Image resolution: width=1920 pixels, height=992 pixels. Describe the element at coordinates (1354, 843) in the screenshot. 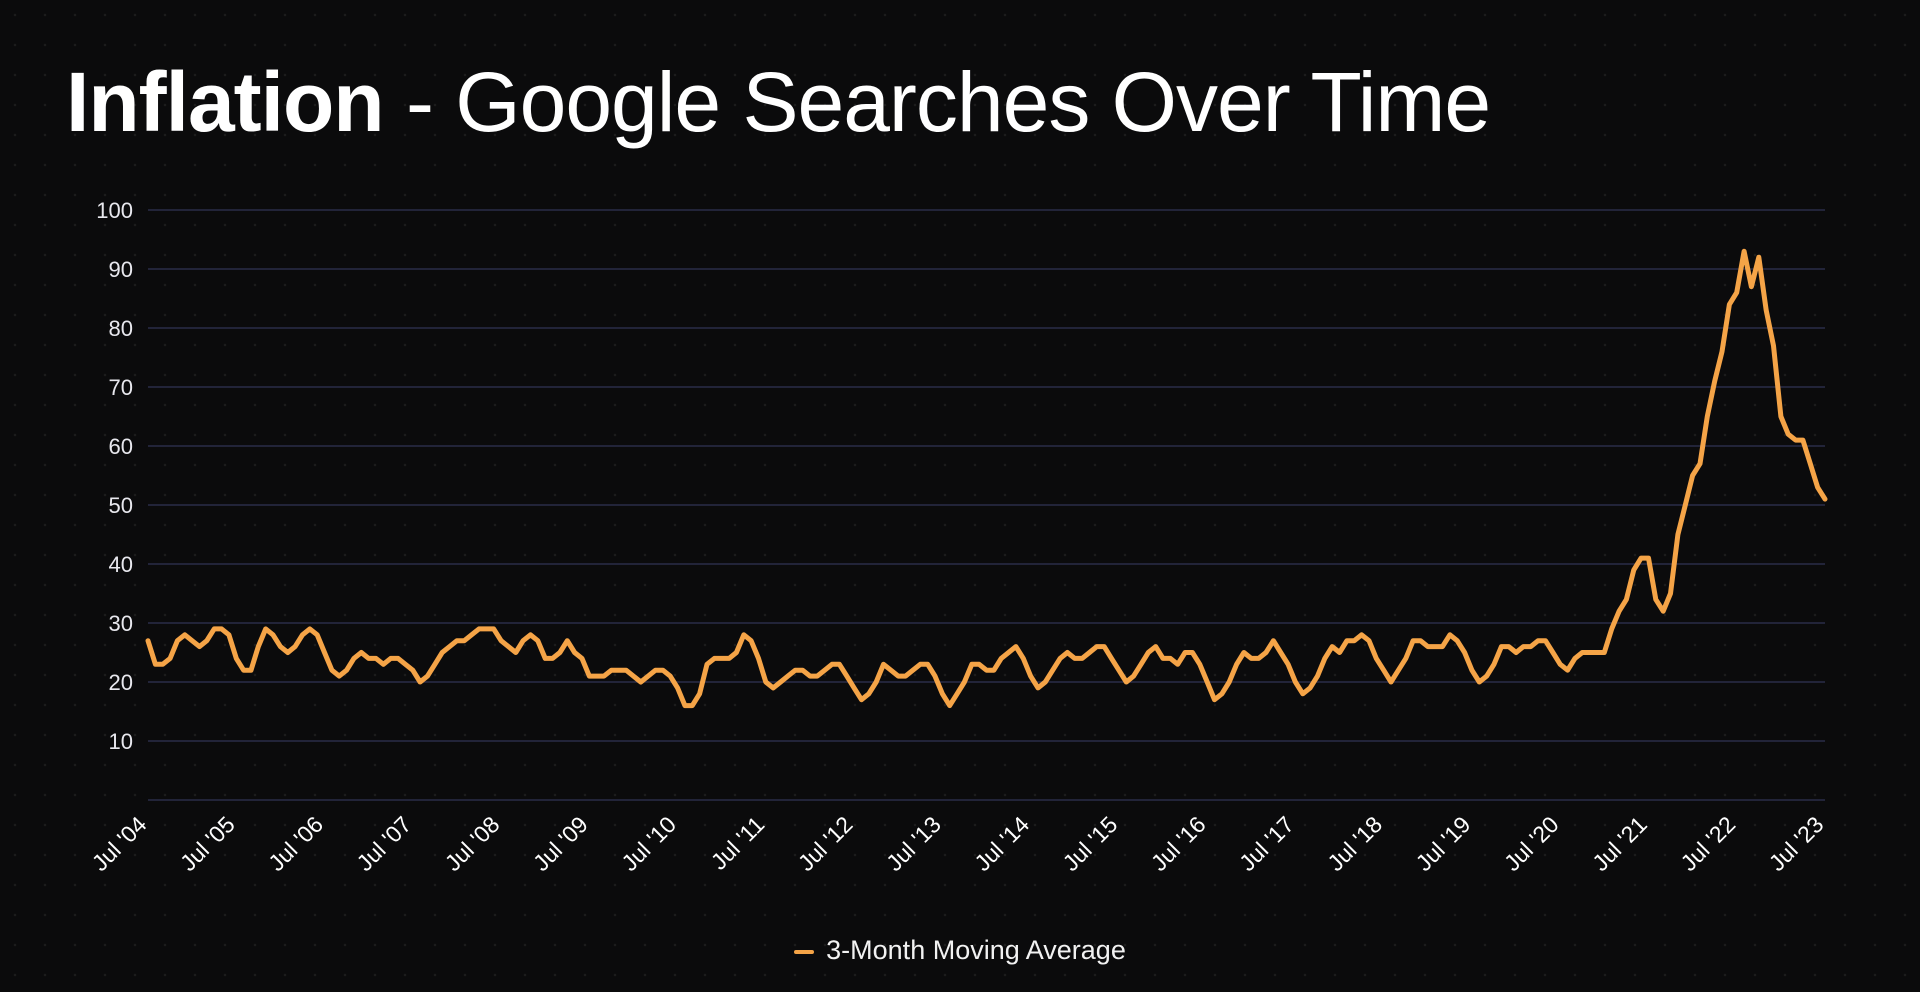

I see `x-tick-label: Jul '18` at that location.